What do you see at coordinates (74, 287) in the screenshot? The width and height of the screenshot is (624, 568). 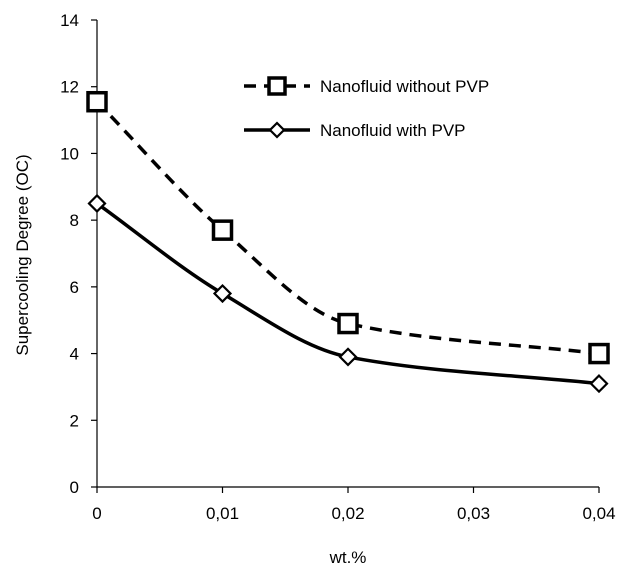 I see `y-tick-label: 6` at bounding box center [74, 287].